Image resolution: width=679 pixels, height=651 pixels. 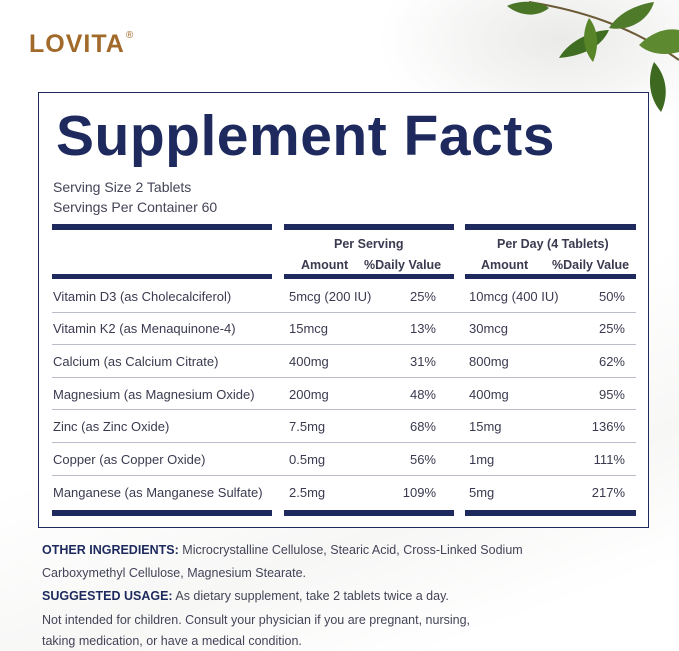 What do you see at coordinates (309, 361) in the screenshot?
I see `serving-amount: 400mg` at bounding box center [309, 361].